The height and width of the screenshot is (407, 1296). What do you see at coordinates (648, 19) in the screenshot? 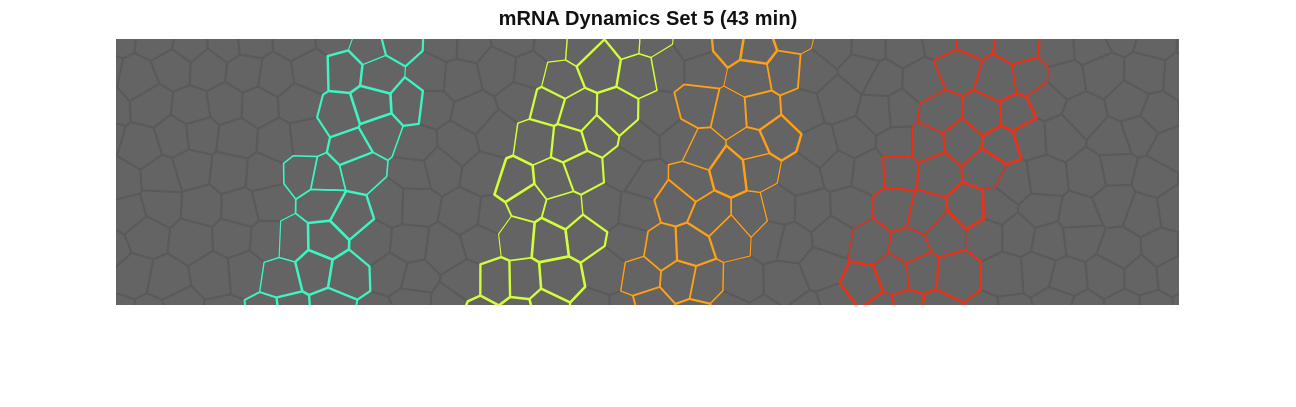
I see `figure-title: mRNA Dynamics Set 5 (43 min)` at bounding box center [648, 19].